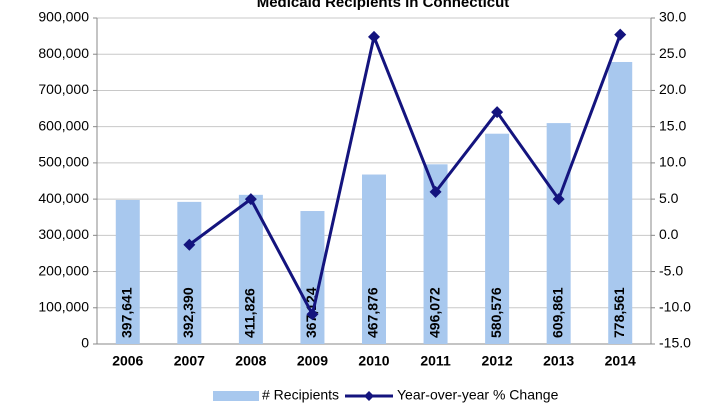 This screenshot has height=404, width=709. What do you see at coordinates (189, 361) in the screenshot?
I see `x-tick-label: 2007` at bounding box center [189, 361].